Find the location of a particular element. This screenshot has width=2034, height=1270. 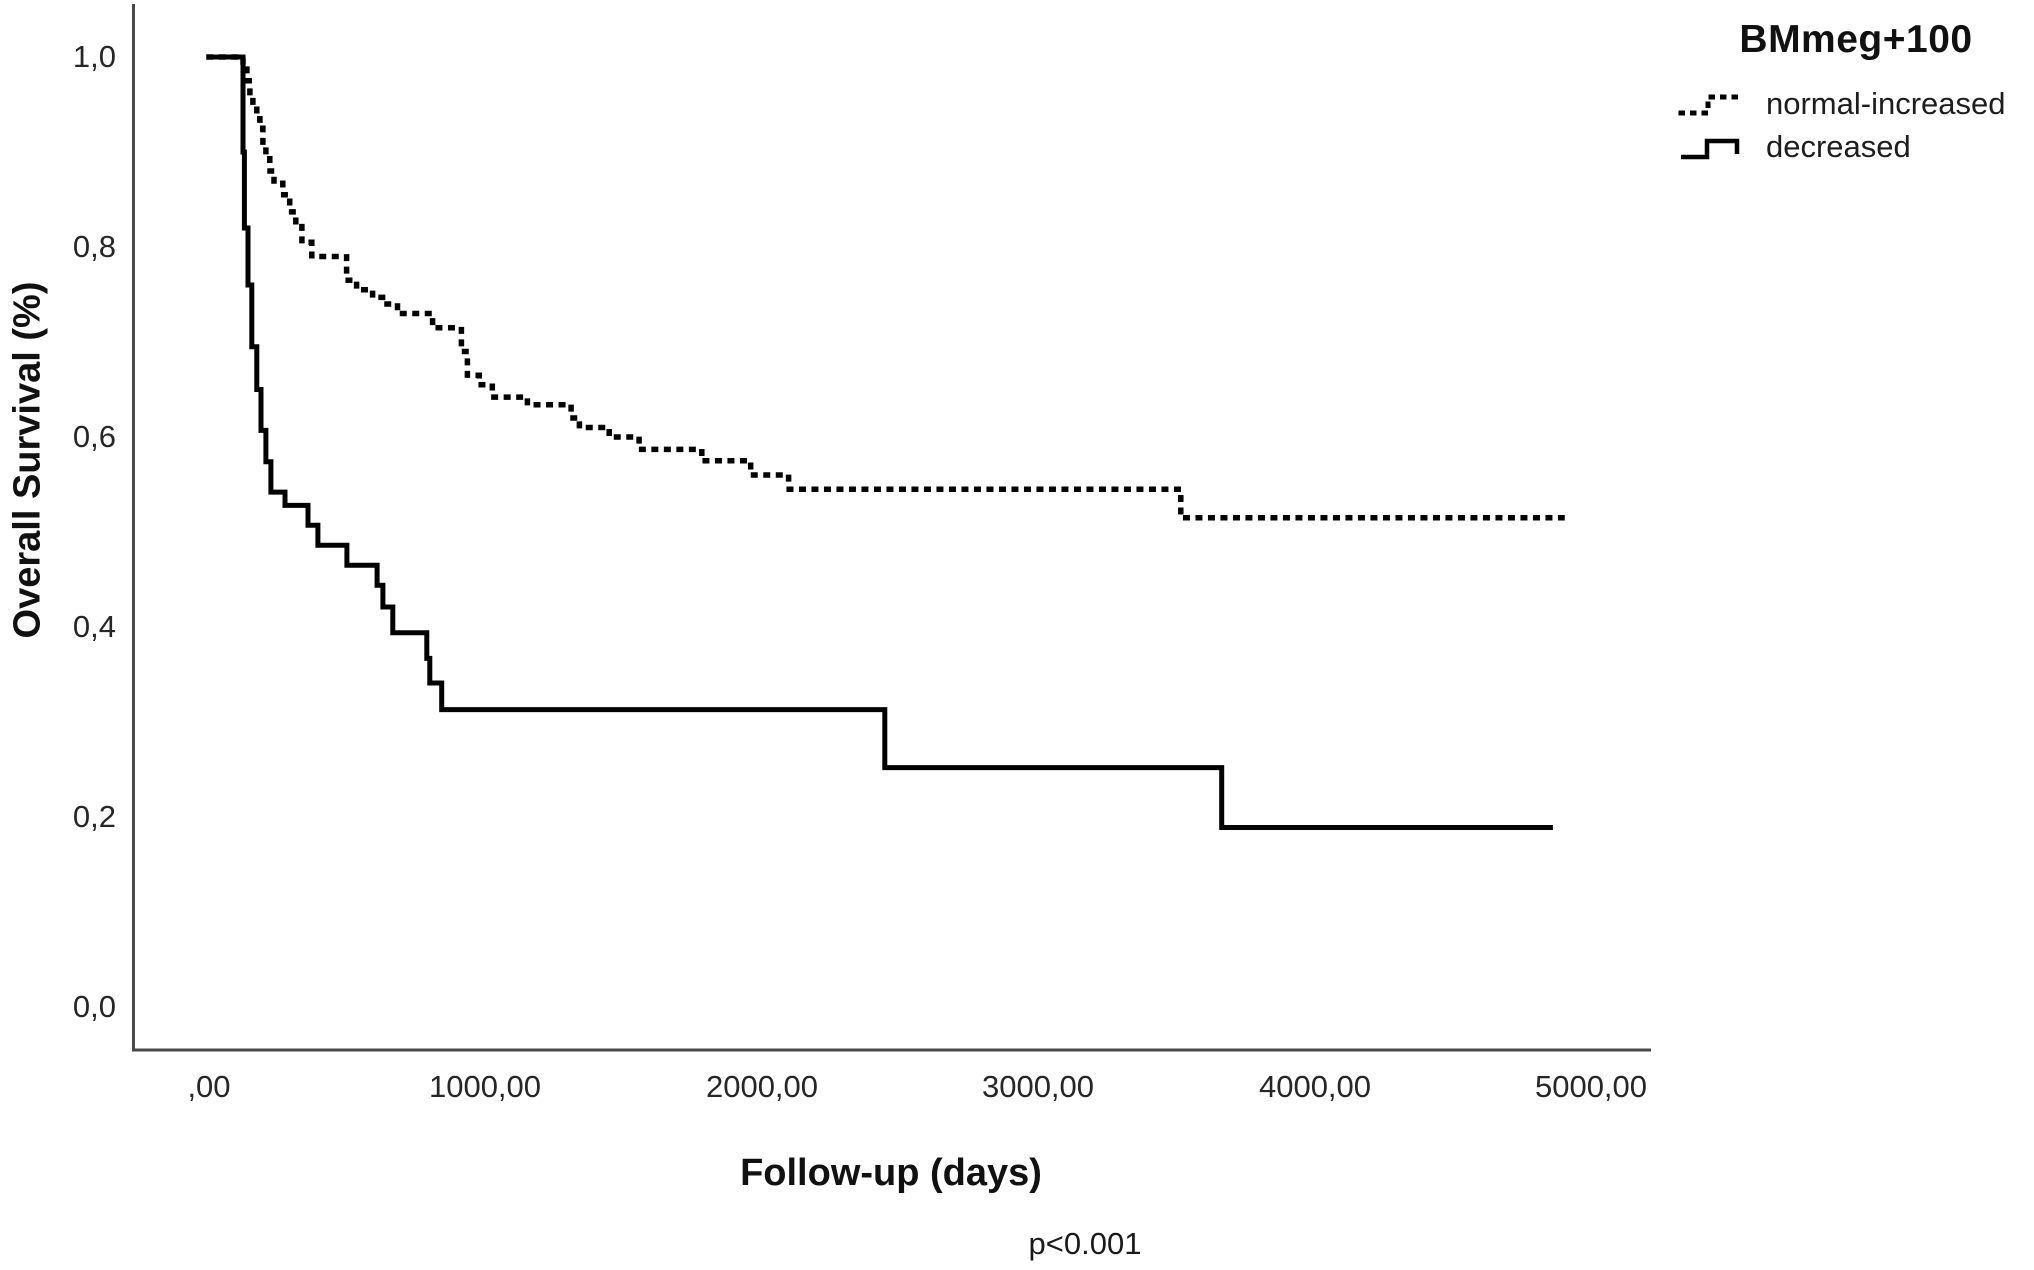

legend: BMmeg+100 normal-increased decreased is located at coordinates (1856, 91).